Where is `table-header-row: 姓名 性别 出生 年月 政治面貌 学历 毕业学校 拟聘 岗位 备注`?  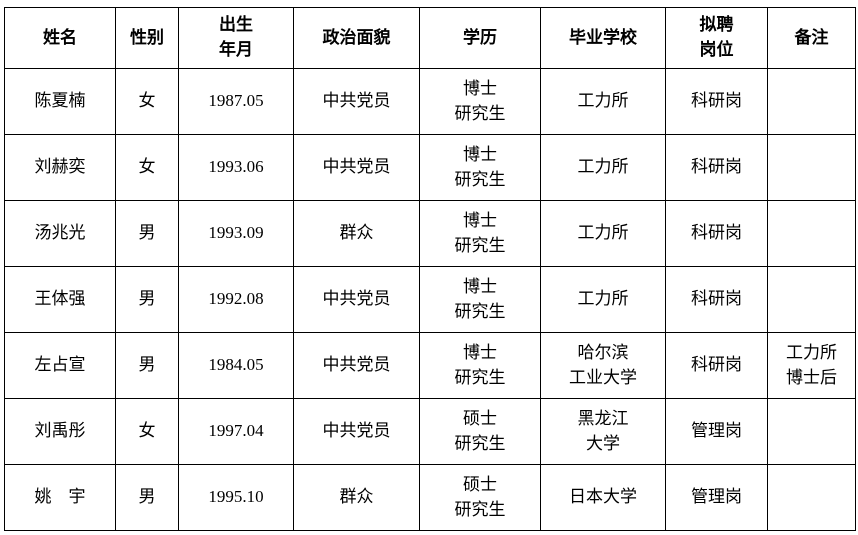 table-header-row: 姓名 性别 出生 年月 政治面貌 学历 毕业学校 拟聘 岗位 备注 is located at coordinates (430, 38).